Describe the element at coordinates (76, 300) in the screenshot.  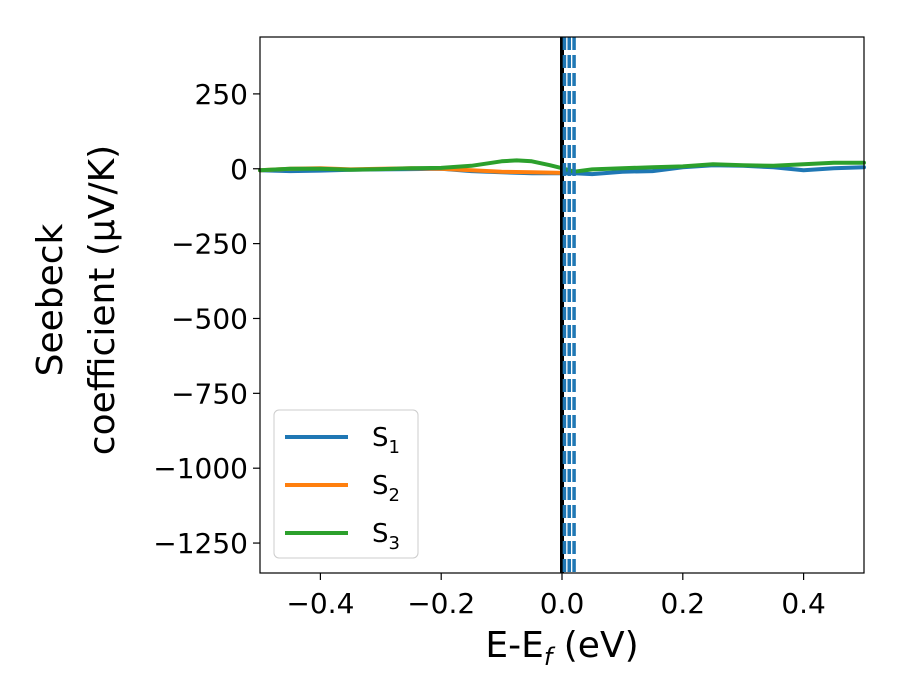
I see `y-axis-title: Seebeck coefficient (μV/K)` at that location.